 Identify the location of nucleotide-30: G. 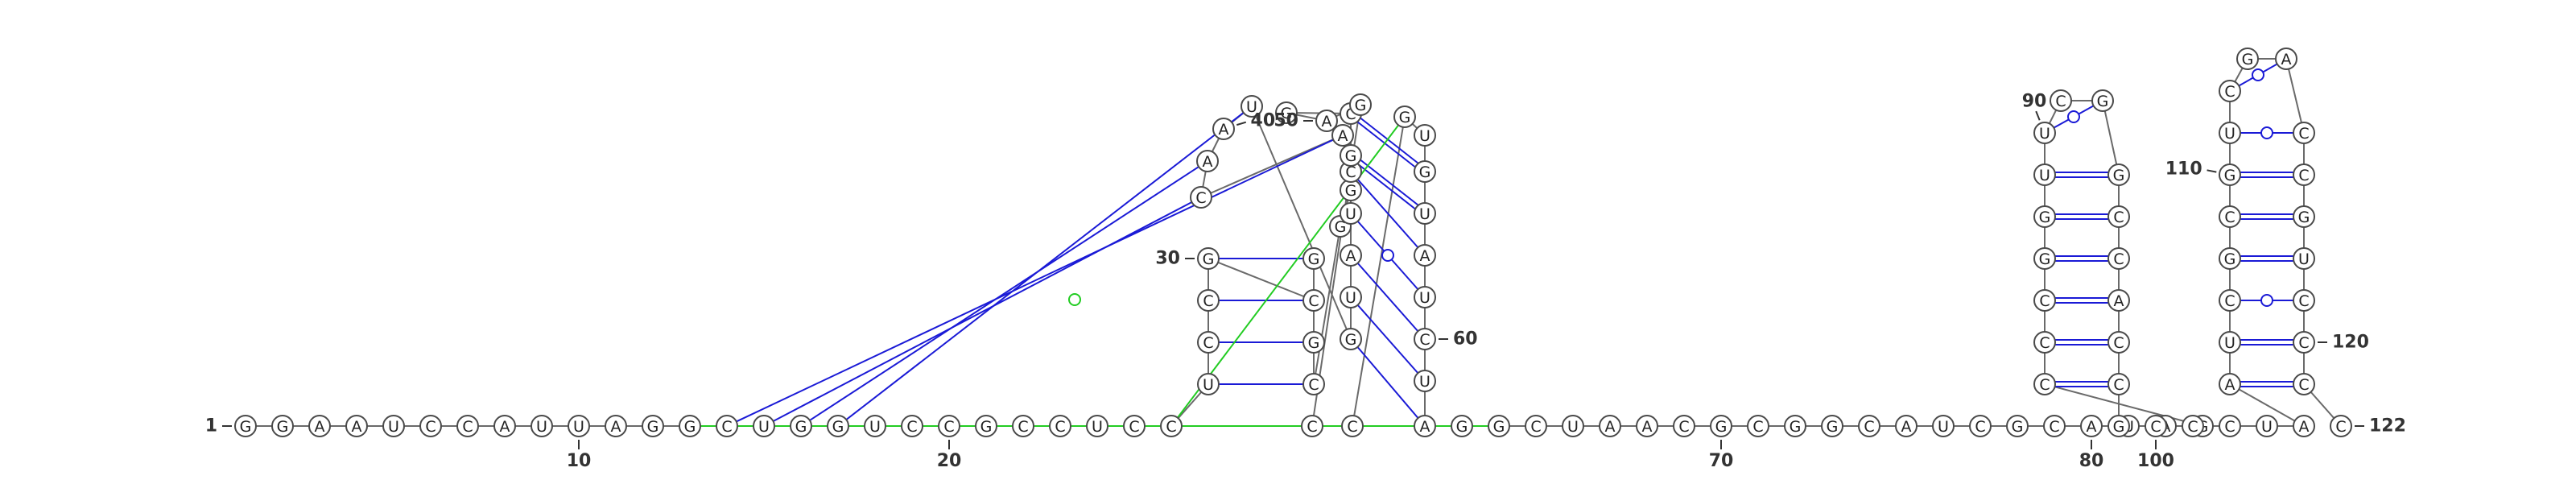
(1208, 258).